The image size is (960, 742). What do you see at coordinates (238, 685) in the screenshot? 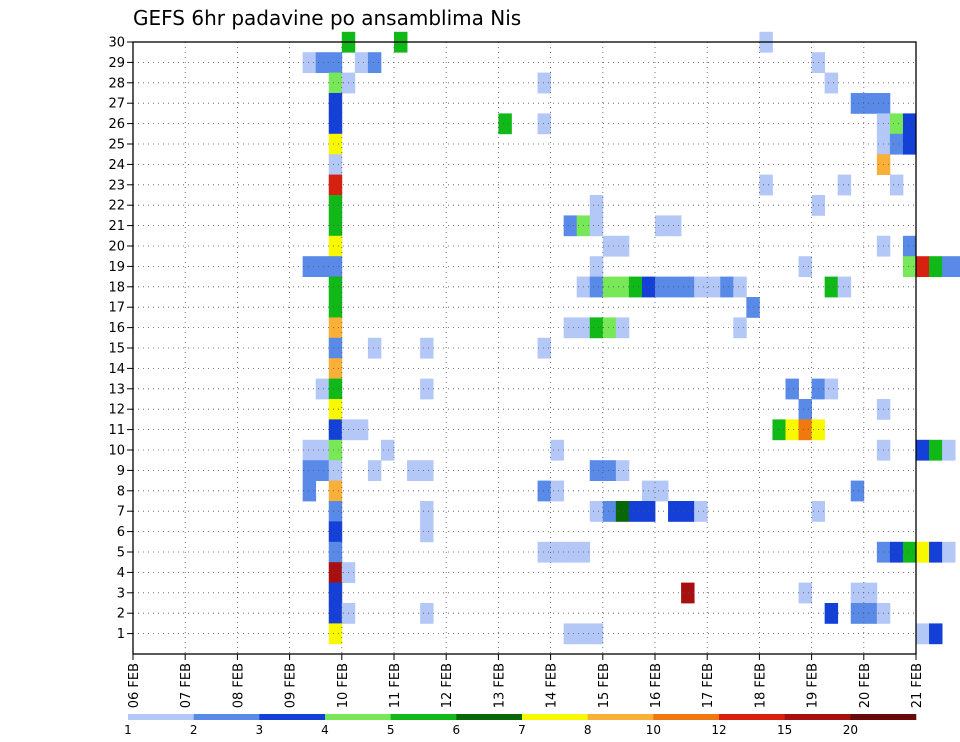
I see `x-tick-label: 08 FEB` at bounding box center [238, 685].